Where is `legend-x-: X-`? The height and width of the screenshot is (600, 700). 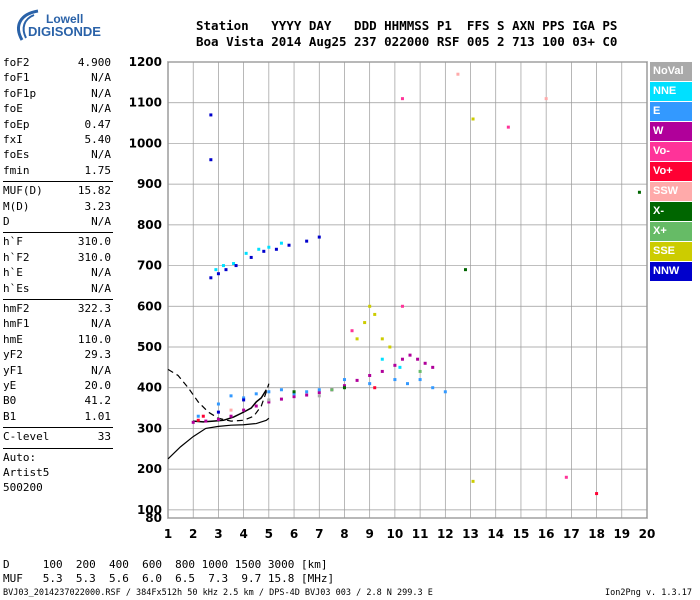
legend-x-: X- is located at coordinates (671, 211).